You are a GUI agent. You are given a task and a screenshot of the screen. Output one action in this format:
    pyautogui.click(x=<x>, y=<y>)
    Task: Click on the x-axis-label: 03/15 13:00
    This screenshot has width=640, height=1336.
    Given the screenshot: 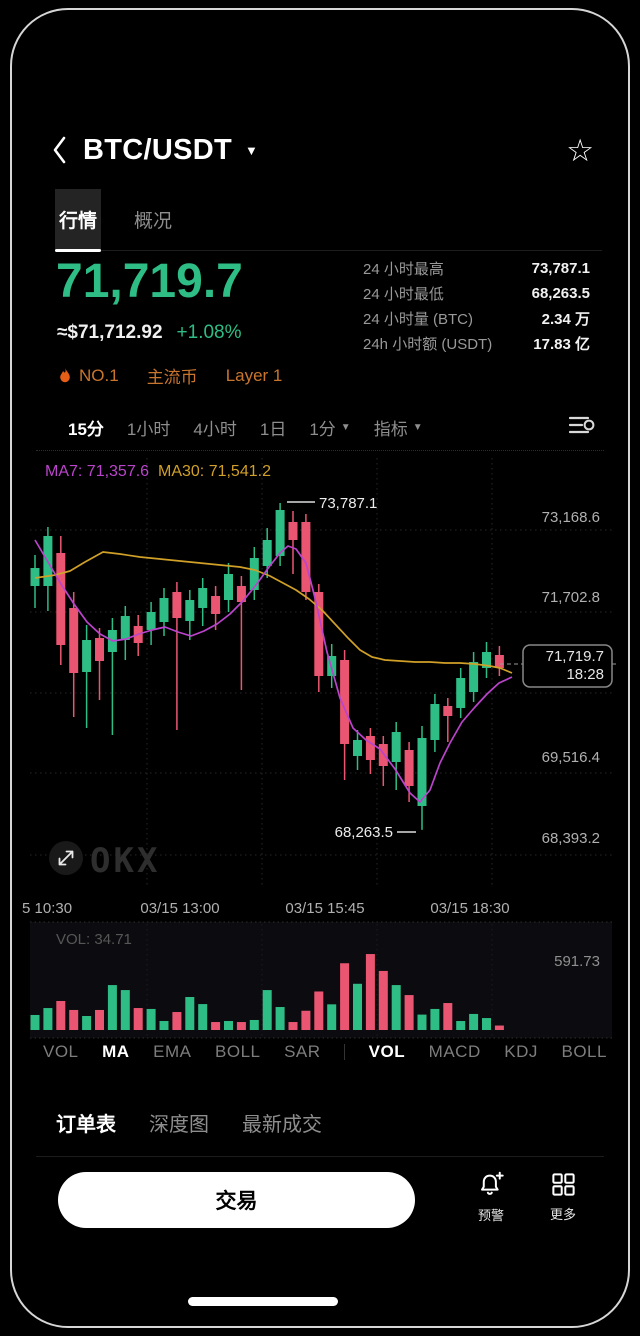 What is the action you would take?
    pyautogui.click(x=179, y=908)
    